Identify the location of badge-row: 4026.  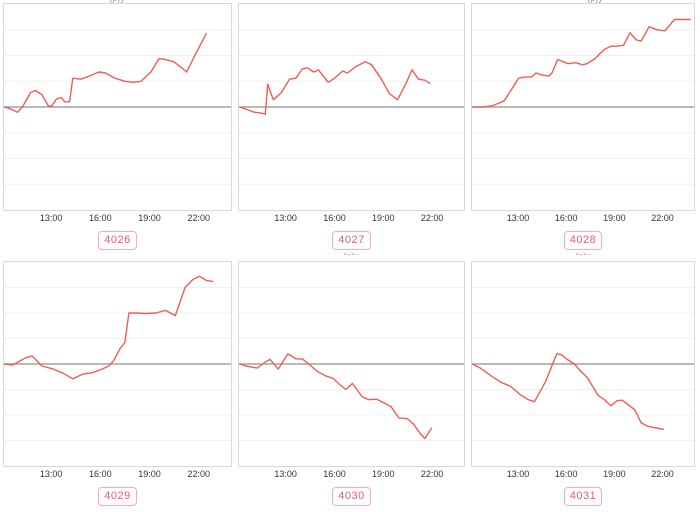
(117, 240).